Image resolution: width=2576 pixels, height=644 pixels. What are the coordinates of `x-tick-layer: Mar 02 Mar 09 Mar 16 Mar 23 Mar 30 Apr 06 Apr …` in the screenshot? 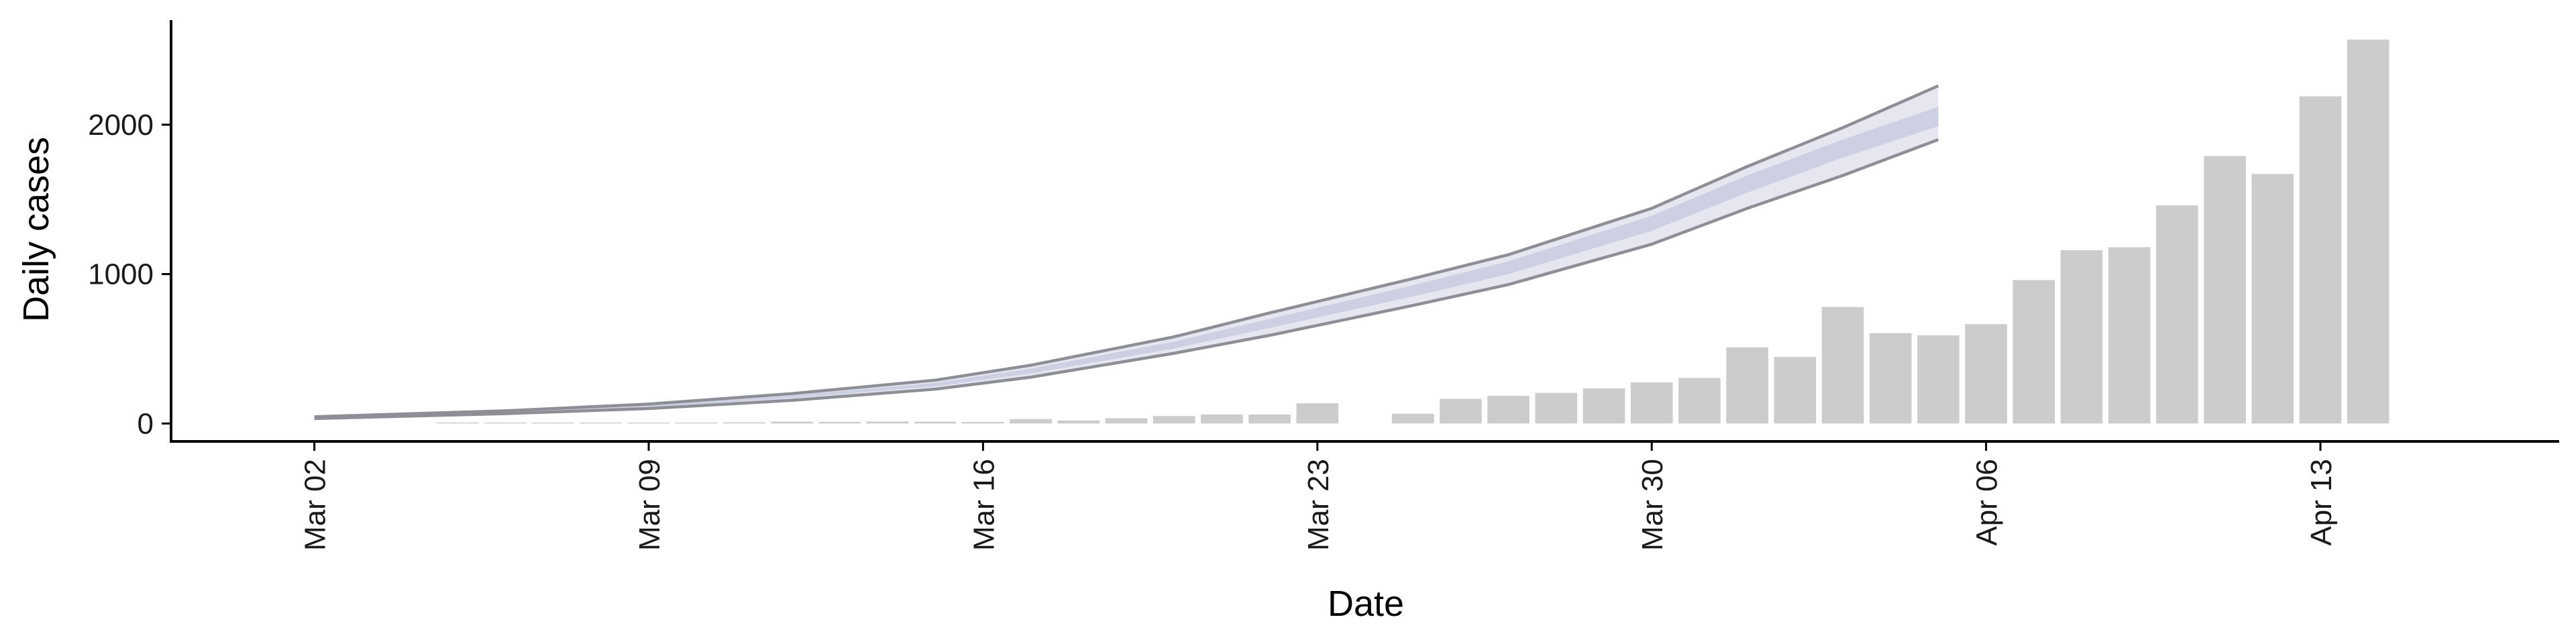 It's located at (1318, 496).